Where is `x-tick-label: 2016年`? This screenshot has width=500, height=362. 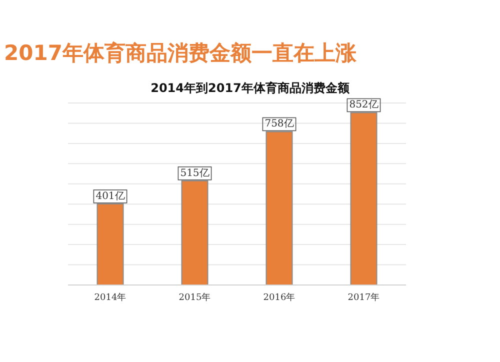
x-tick-label: 2016年 is located at coordinates (279, 297).